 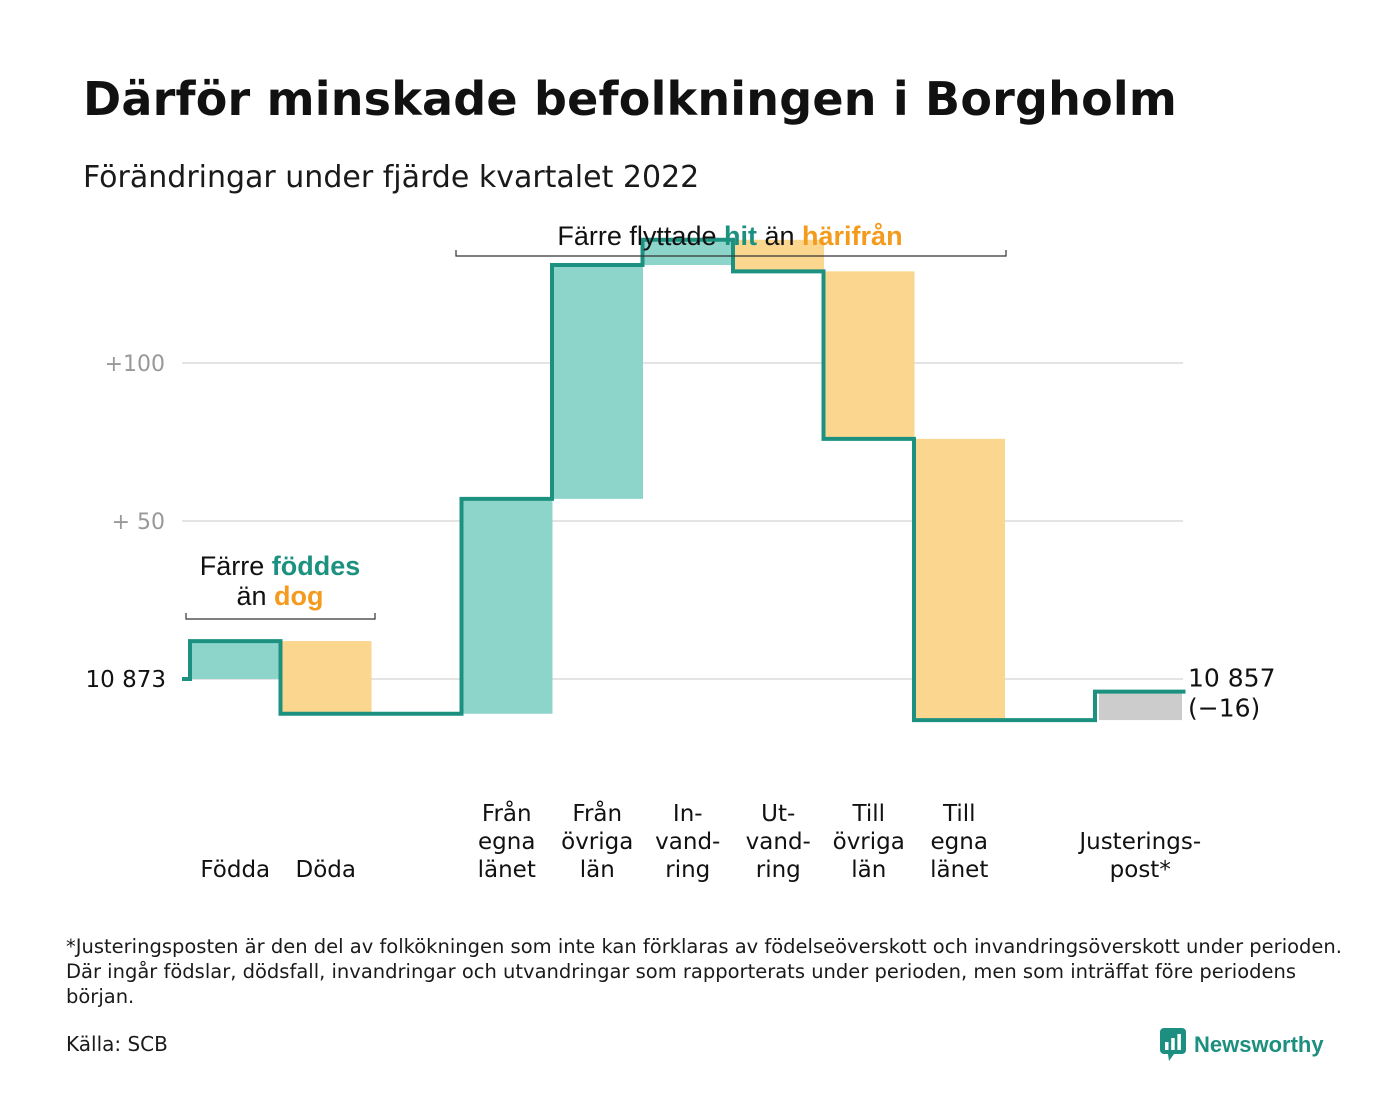 What do you see at coordinates (1140, 706) in the screenshot?
I see `bar-adjustment` at bounding box center [1140, 706].